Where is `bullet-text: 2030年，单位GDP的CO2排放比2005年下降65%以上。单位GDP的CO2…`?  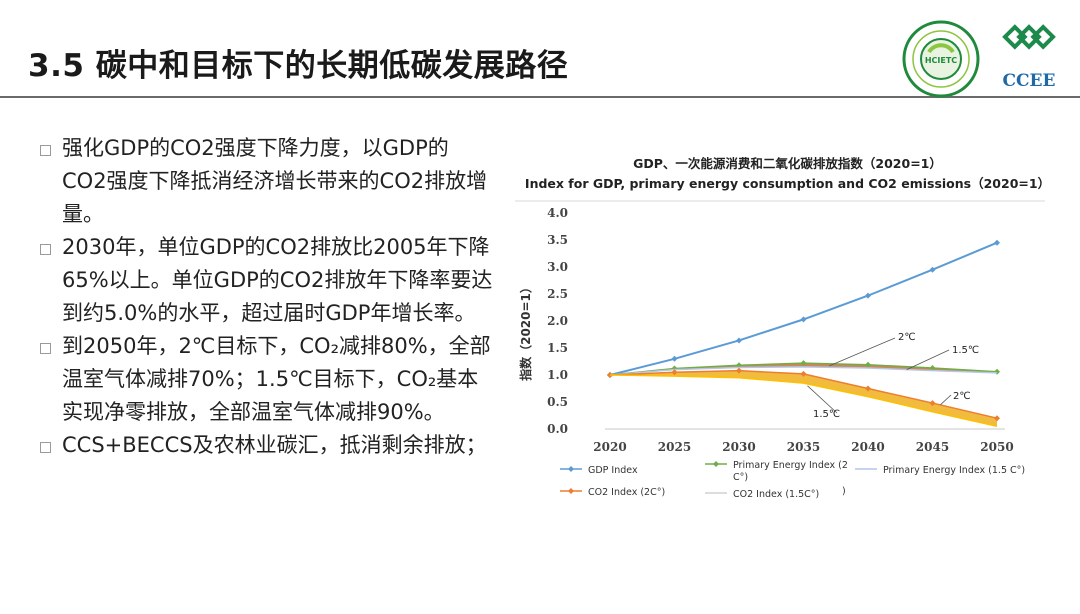 bullet-text: 2030年，单位GDP的CO2排放比2005年下降65%以上。单位GDP的CO2… is located at coordinates (277, 280).